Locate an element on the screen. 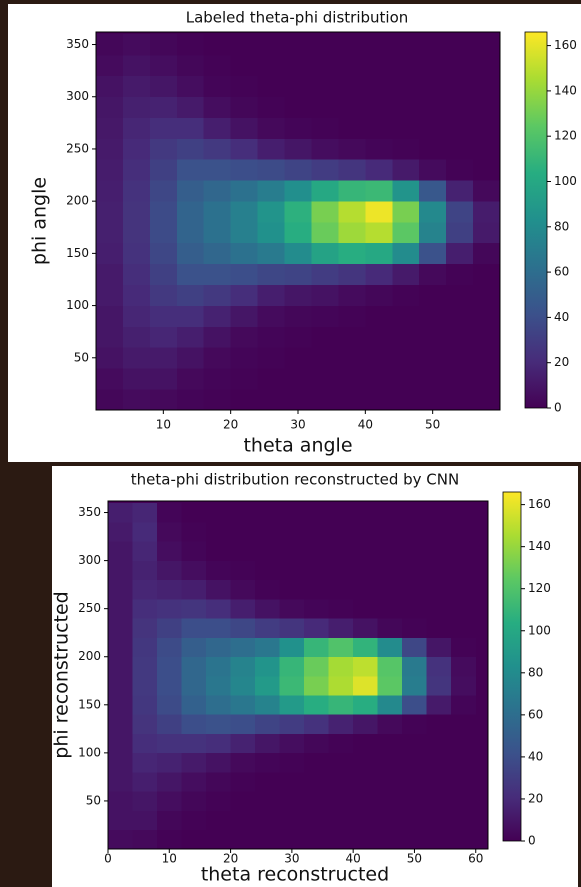  y-tick-label: 350 is located at coordinates (89, 512).